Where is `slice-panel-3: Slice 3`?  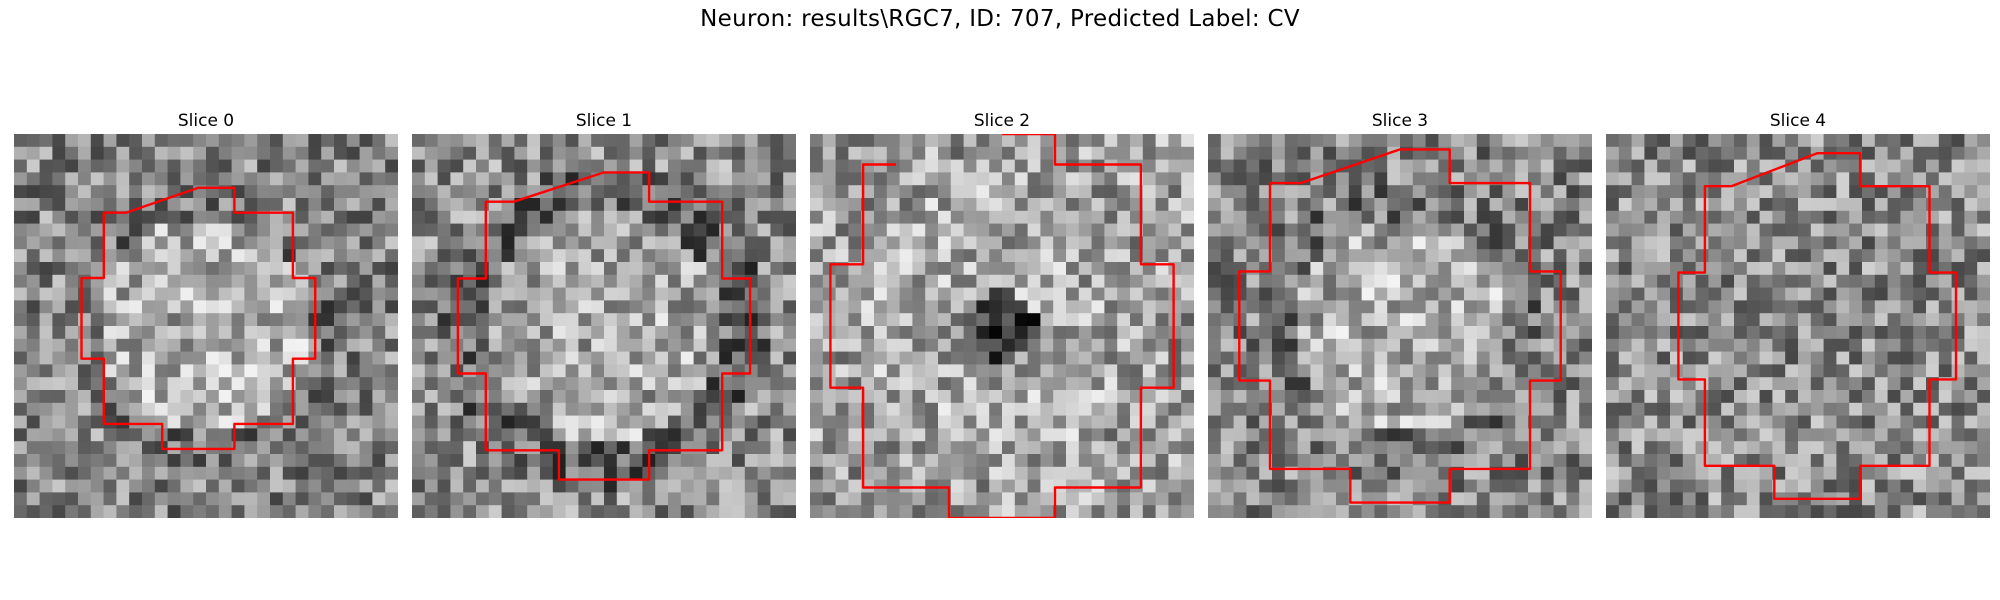 slice-panel-3: Slice 3 is located at coordinates (1400, 313).